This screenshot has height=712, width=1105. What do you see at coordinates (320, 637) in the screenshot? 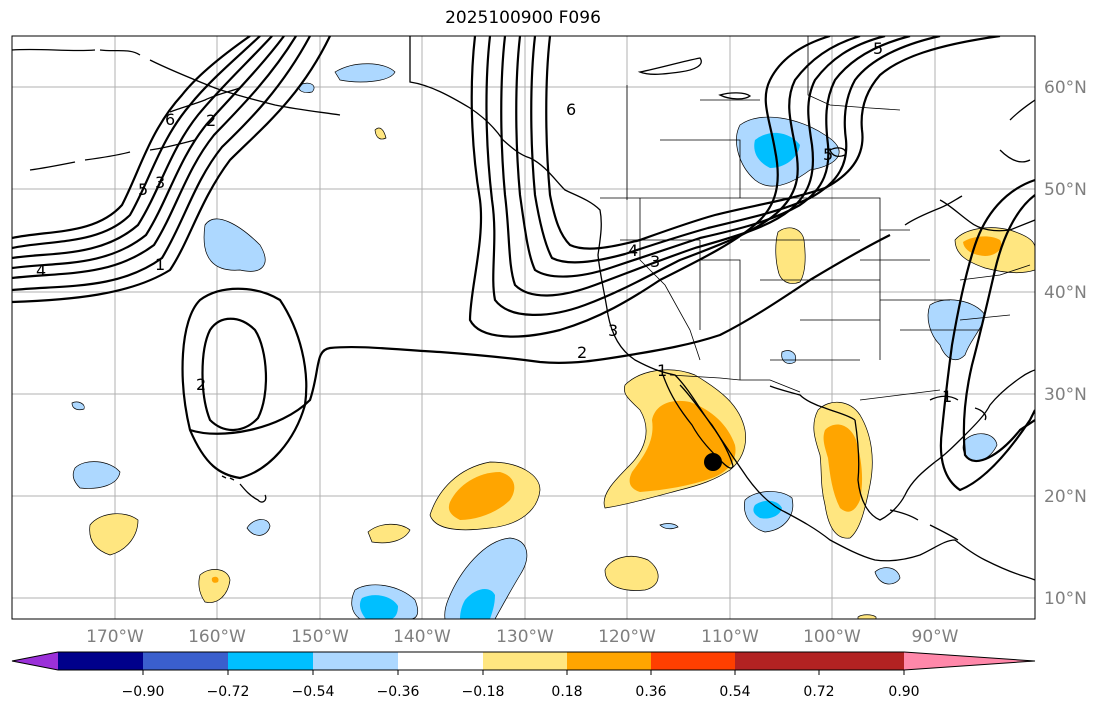
I see `lon-label: 150°W` at bounding box center [320, 637].